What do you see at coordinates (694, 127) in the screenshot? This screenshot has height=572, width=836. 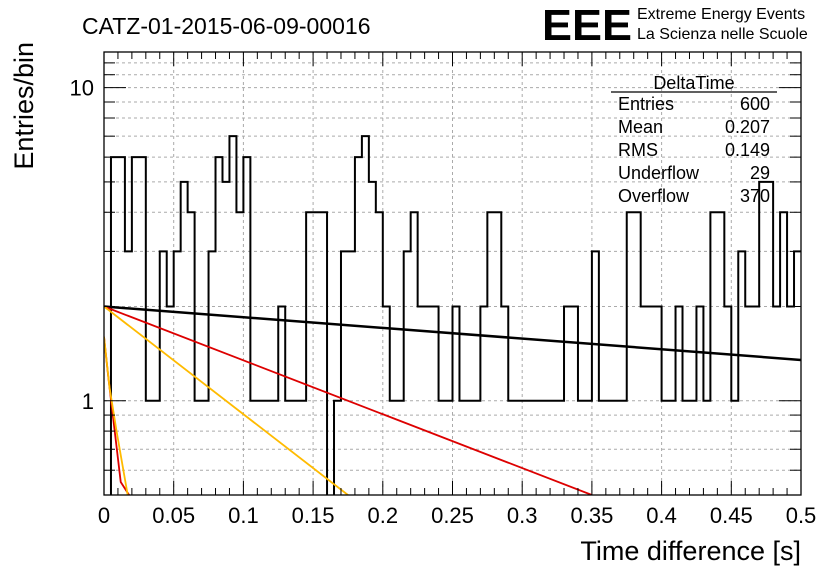 I see `stats-row-mean: Mean 0.207` at bounding box center [694, 127].